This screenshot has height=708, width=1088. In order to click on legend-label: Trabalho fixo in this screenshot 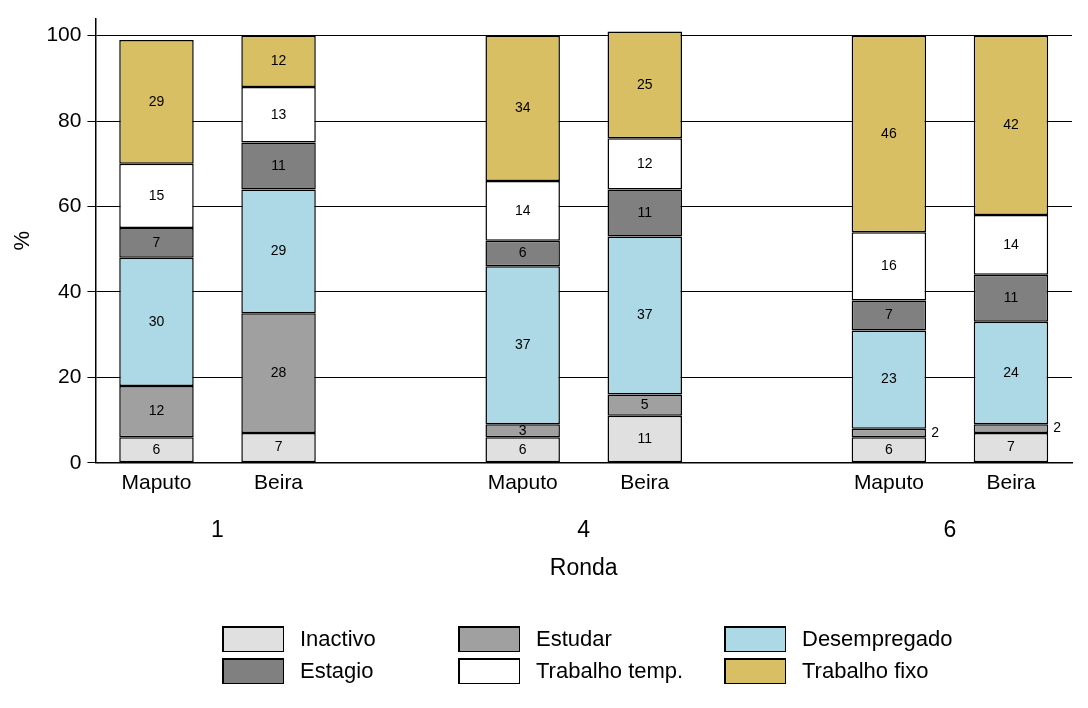, I will do `click(865, 671)`.